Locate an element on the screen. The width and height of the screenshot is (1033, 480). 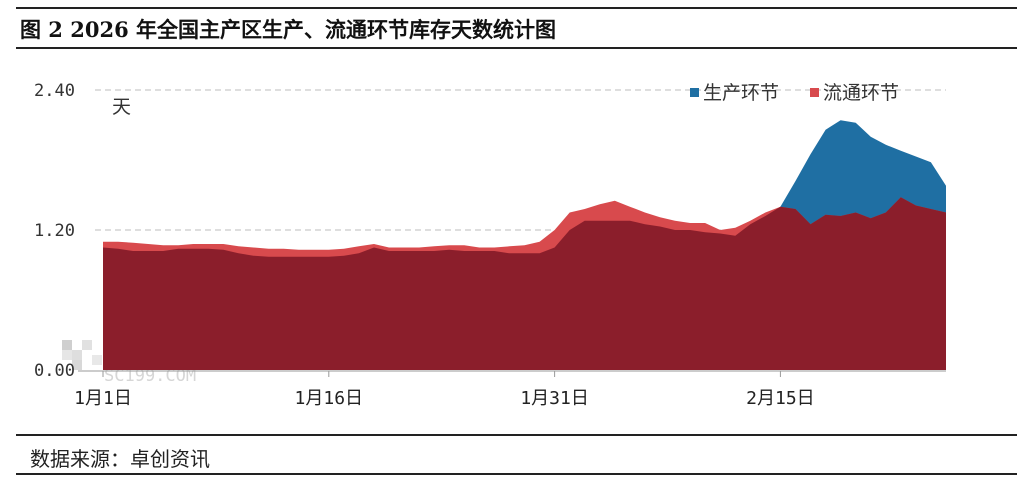
legend-label: 生产环节 is located at coordinates (741, 93).